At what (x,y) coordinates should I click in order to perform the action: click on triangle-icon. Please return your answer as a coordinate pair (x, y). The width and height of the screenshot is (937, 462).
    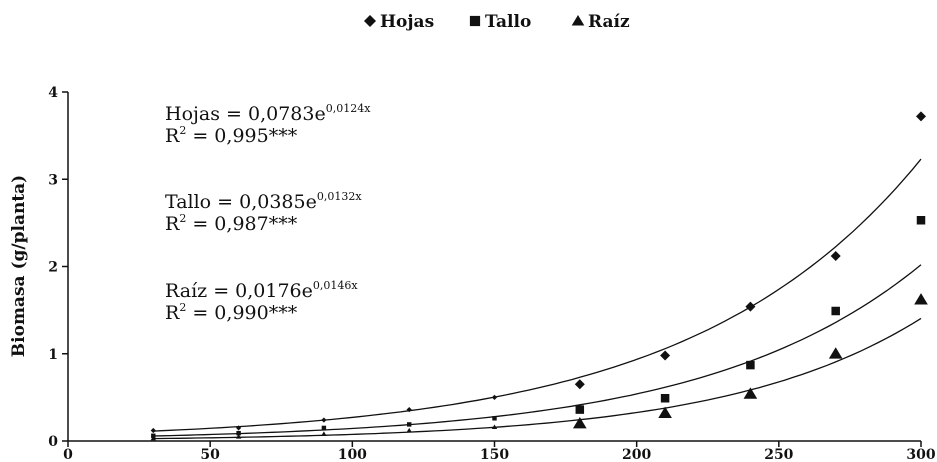
    Looking at the image, I should click on (578, 20).